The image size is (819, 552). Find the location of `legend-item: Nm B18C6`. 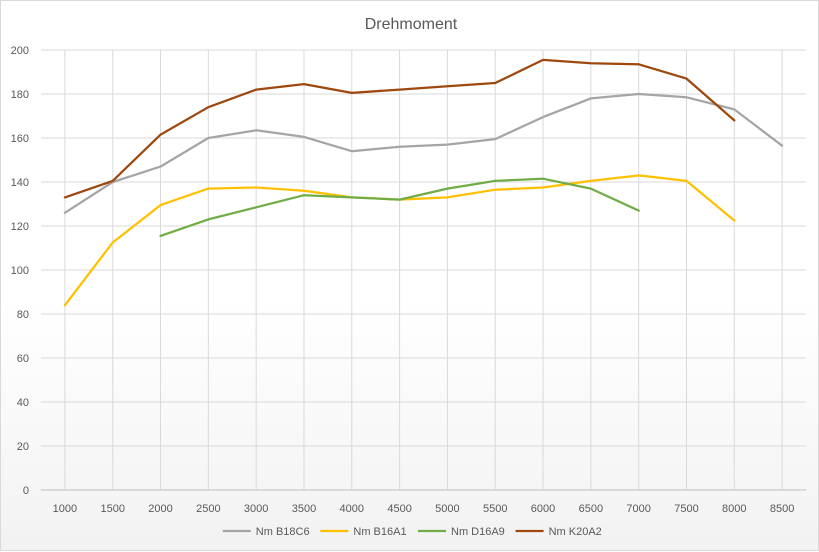

legend-item: Nm B18C6 is located at coordinates (266, 532).